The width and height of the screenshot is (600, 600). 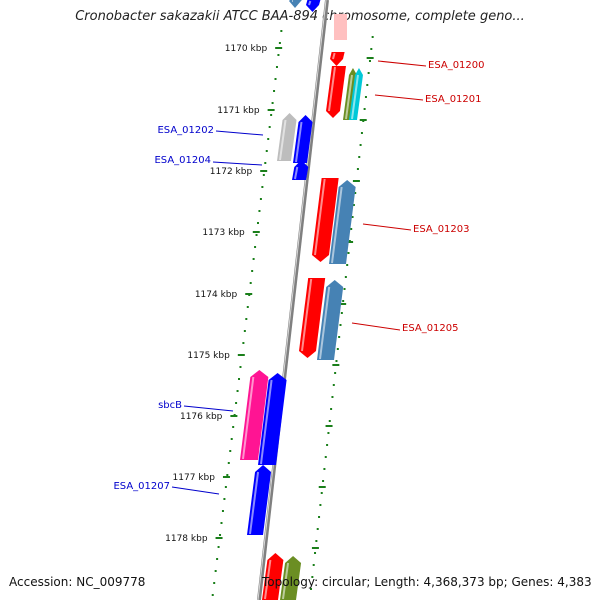 What do you see at coordinates (453, 99) in the screenshot?
I see `feature-label: ESA_01201` at bounding box center [453, 99].